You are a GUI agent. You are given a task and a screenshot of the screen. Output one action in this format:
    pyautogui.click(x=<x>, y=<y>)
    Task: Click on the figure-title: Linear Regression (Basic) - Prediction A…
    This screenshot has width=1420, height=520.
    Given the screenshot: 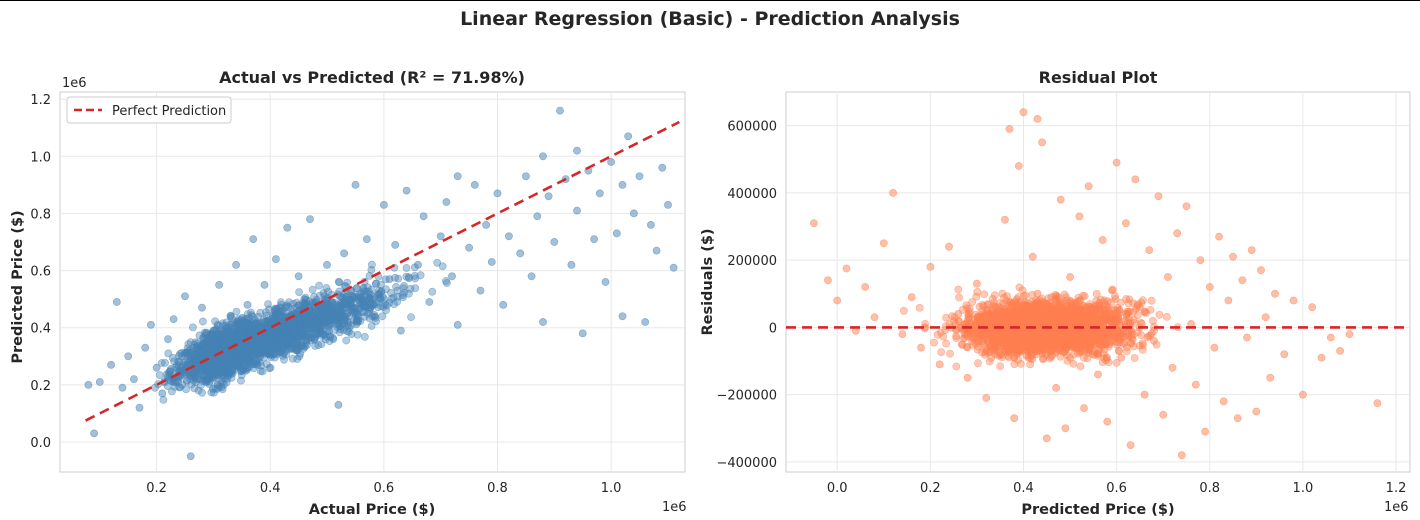 What is the action you would take?
    pyautogui.click(x=710, y=19)
    